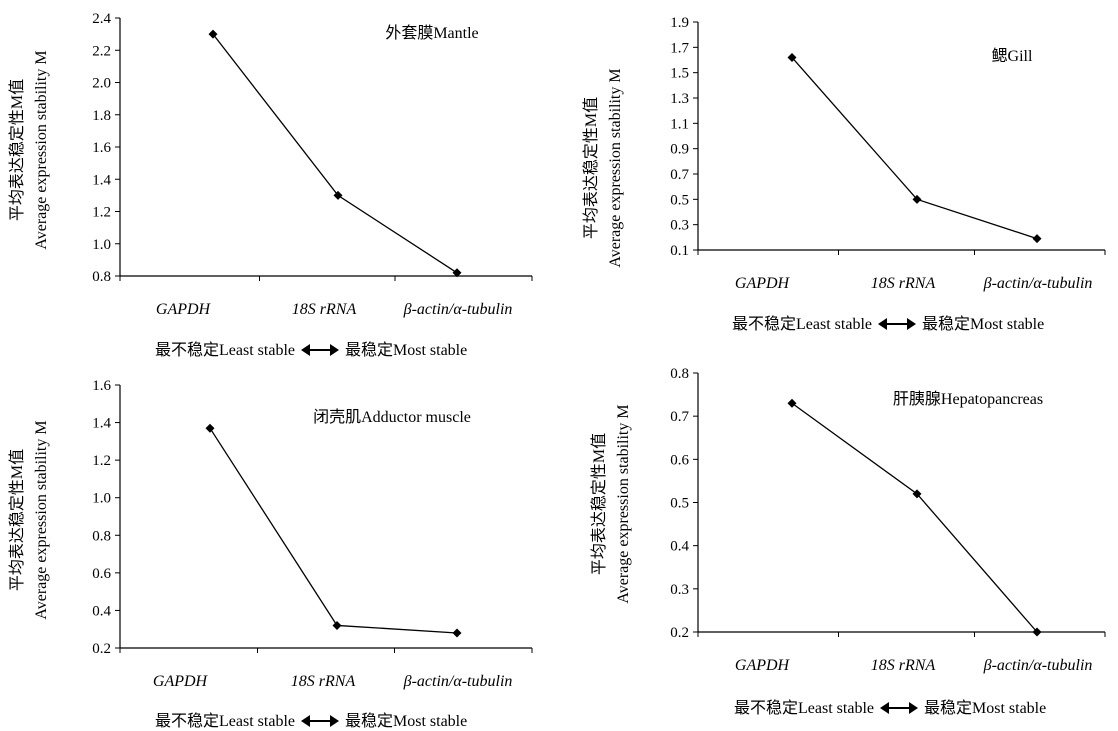  What do you see at coordinates (101, 51) in the screenshot?
I see `y-tick-label: 2.2` at bounding box center [101, 51].